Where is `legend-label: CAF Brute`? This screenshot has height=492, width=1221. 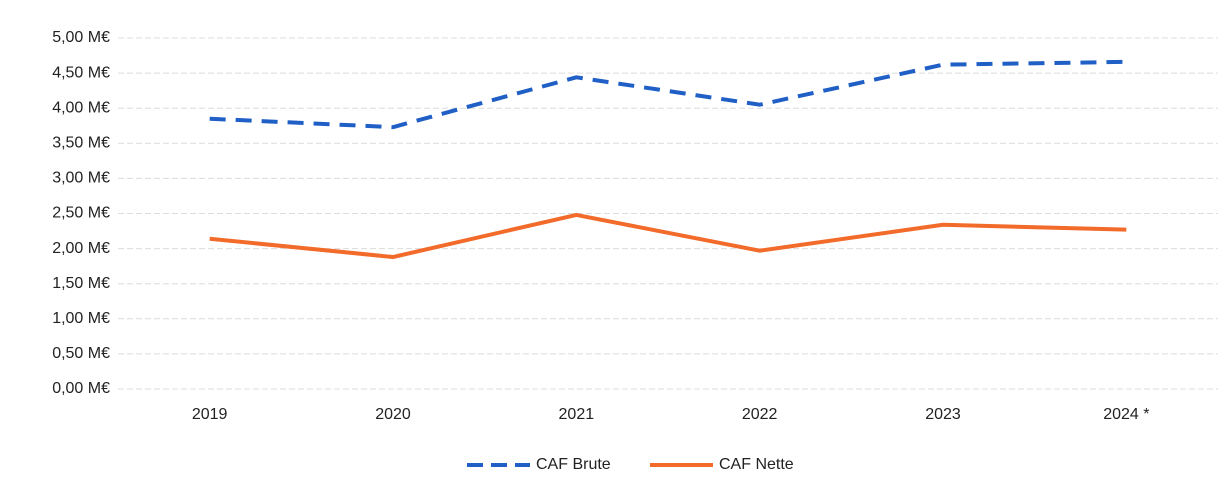
legend-label: CAF Brute is located at coordinates (573, 464).